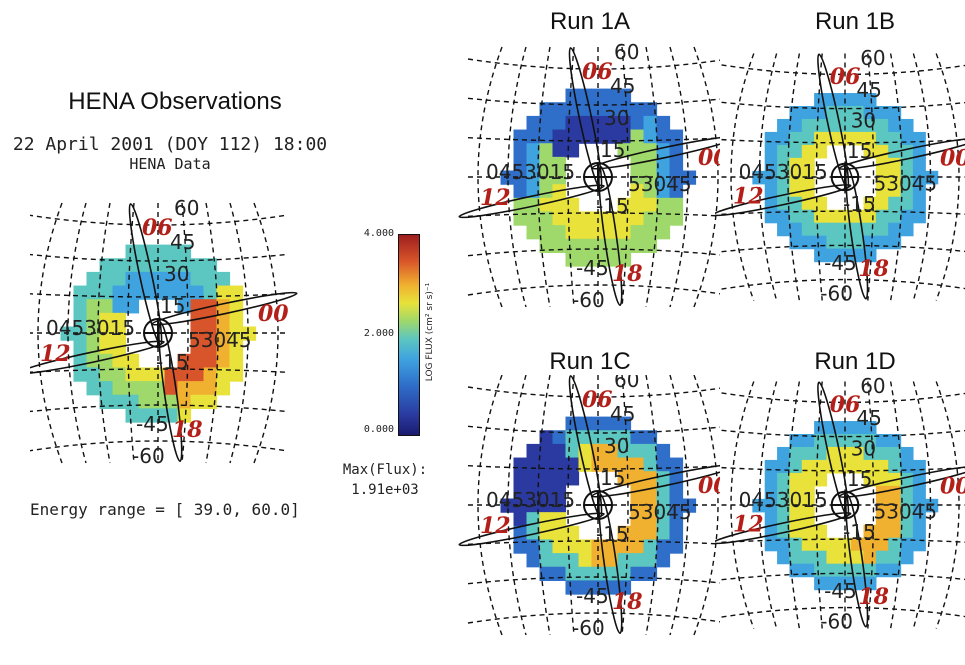  I want to click on max-flux-label: Max(Flux):, so click(385, 470).